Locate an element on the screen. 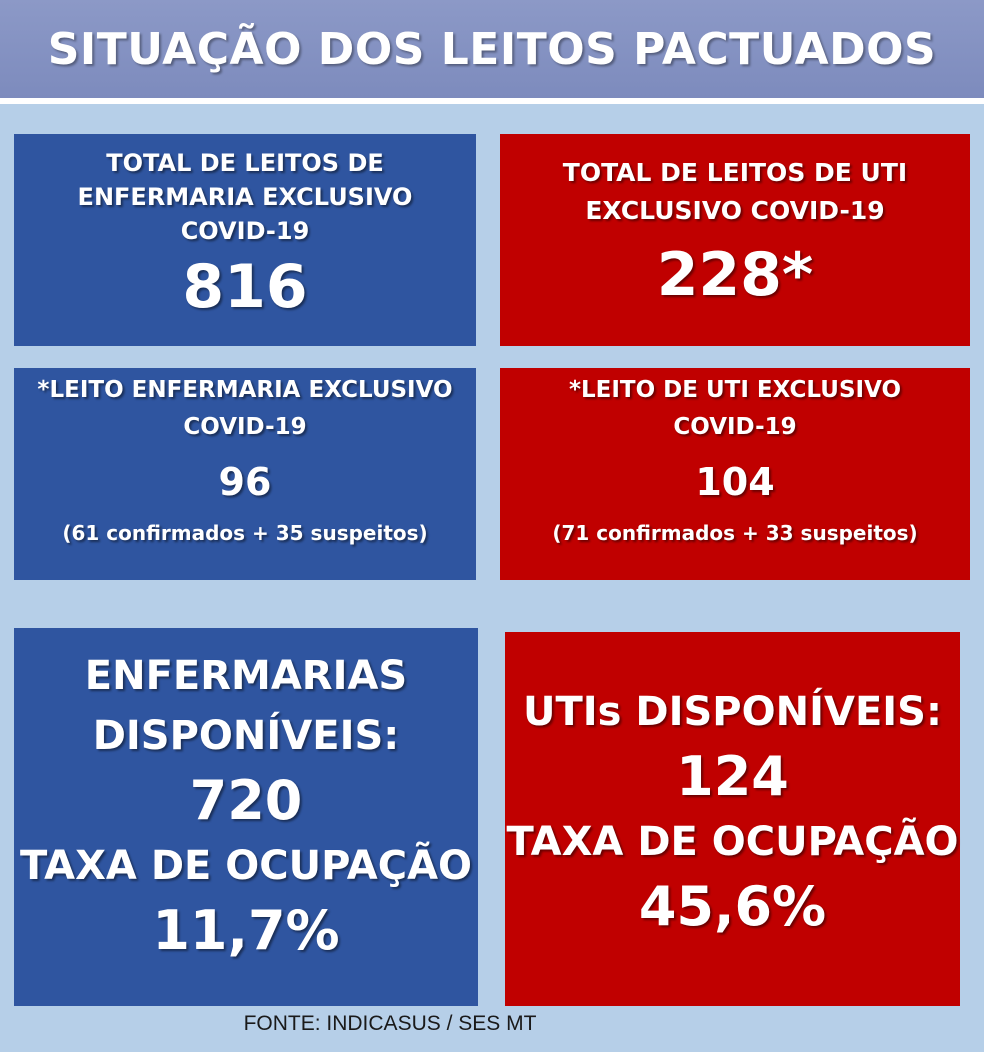 This screenshot has width=984, height=1052. utis-disponiveis-value: 124 is located at coordinates (732, 776).